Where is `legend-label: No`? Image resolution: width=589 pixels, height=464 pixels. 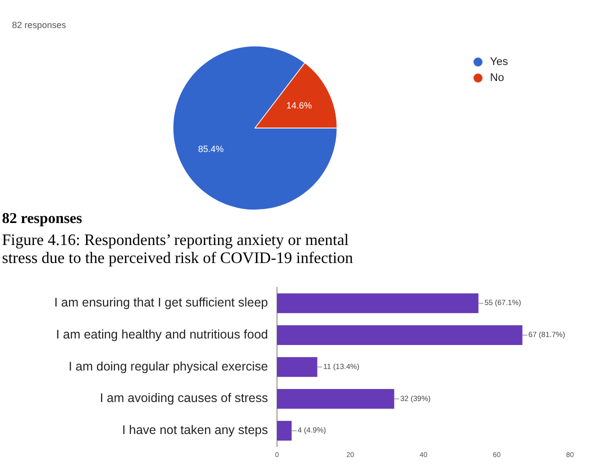
legend-label: No is located at coordinates (497, 78).